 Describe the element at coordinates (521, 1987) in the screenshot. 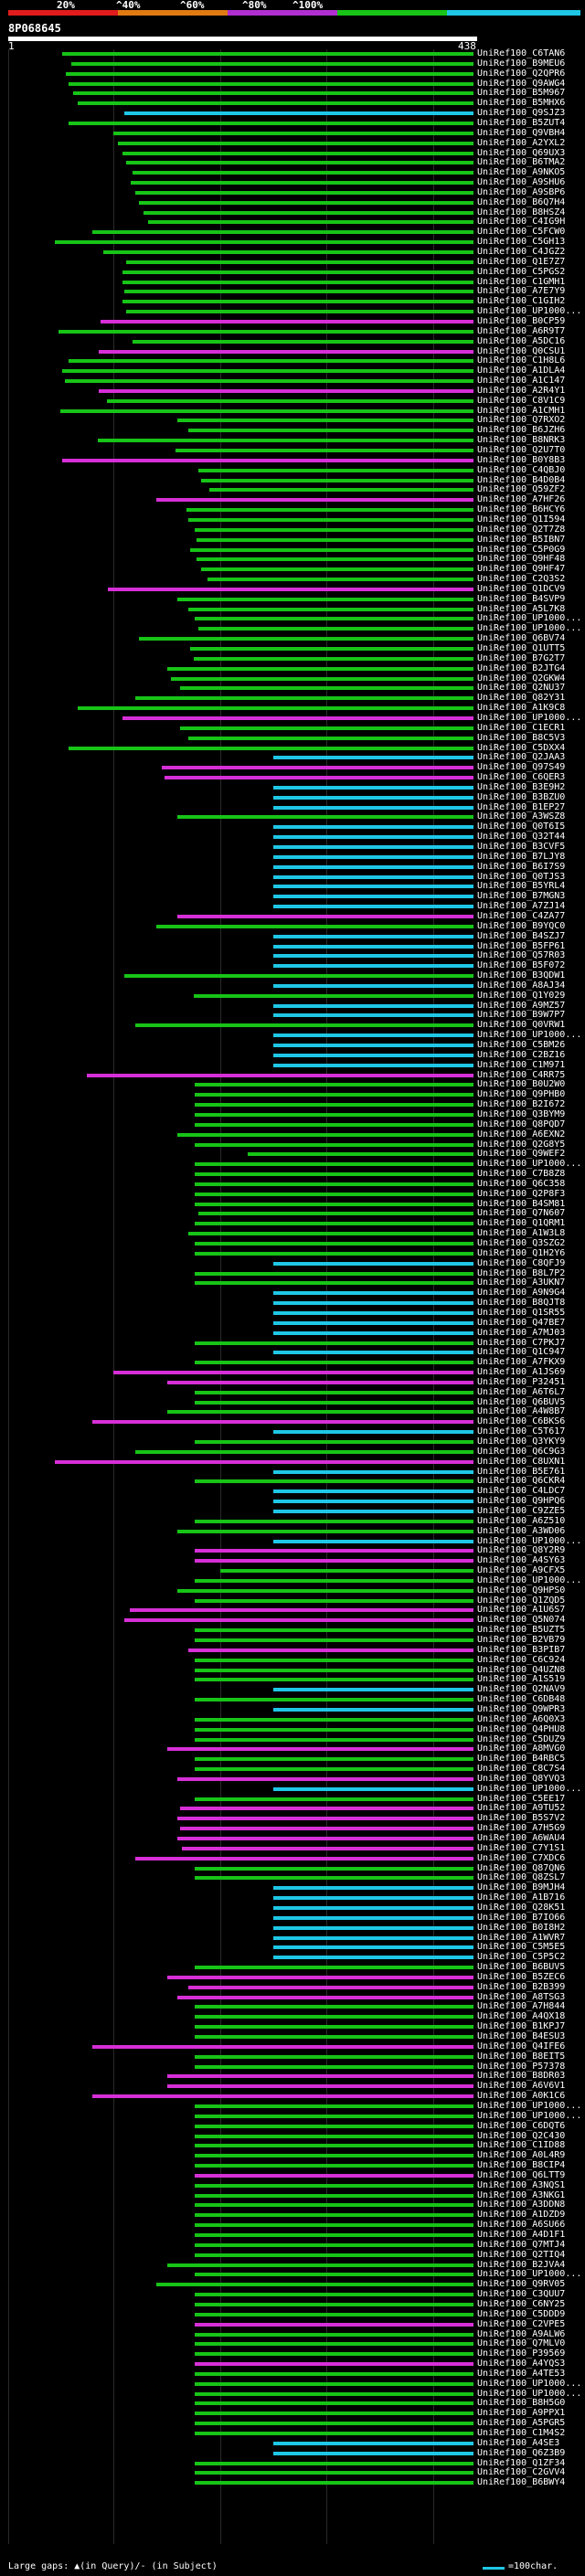

I see `hit-label: UniRef100_B2B399` at that location.